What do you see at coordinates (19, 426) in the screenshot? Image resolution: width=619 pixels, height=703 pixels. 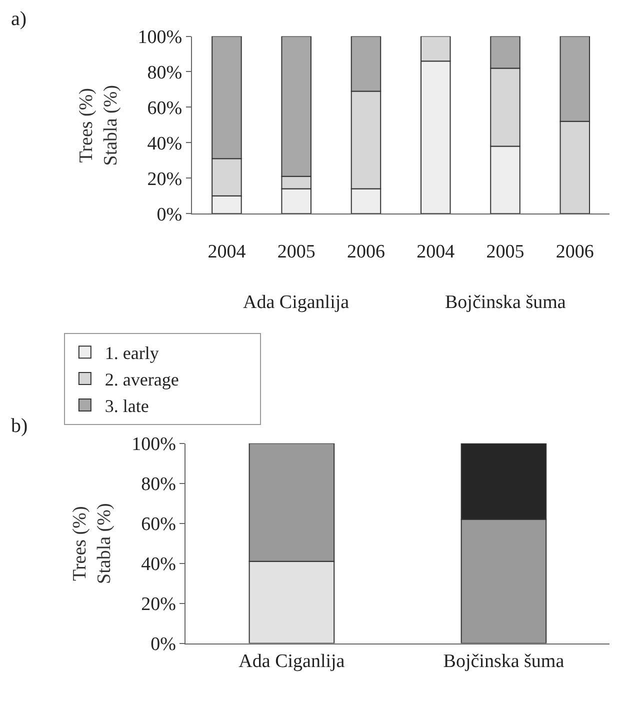 I see `text: b)` at bounding box center [19, 426].